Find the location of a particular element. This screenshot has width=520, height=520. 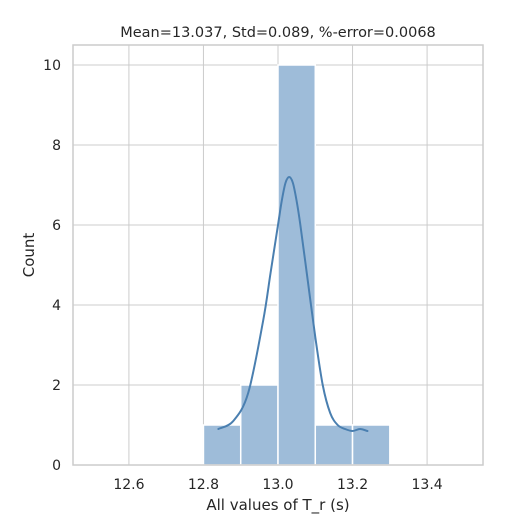

chart-title: Mean=13.037, Std=0.089, %-error=0.0068 is located at coordinates (278, 33).